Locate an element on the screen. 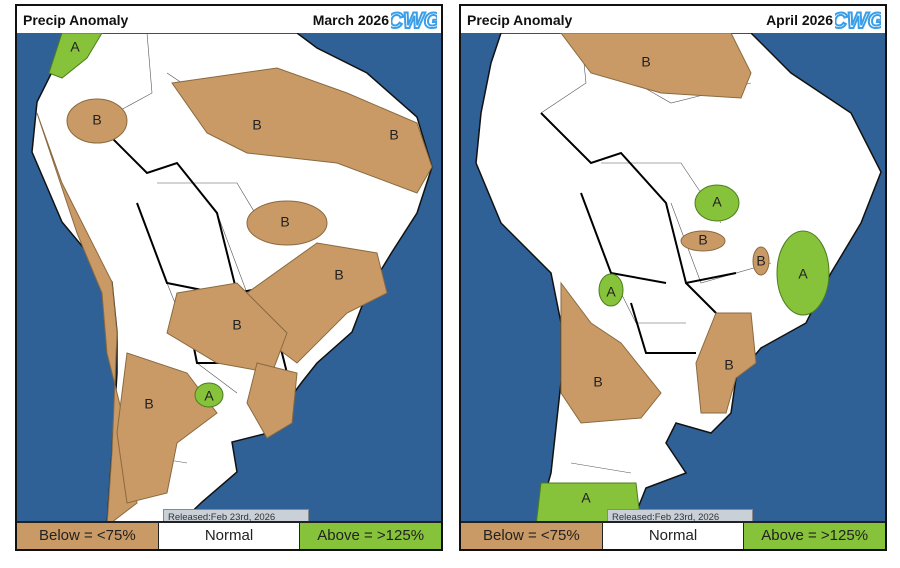 This screenshot has height=568, width=900. panel-header: Precip Anomaly March 2026 CWG is located at coordinates (229, 20).